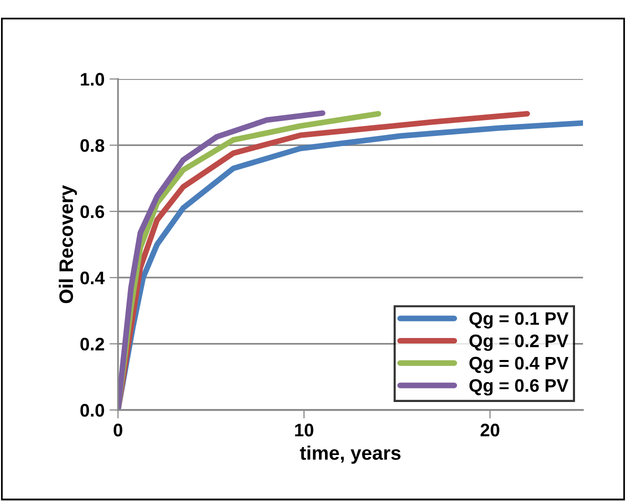 The height and width of the screenshot is (501, 626). I want to click on y-tick-label: 0.8, so click(92, 145).